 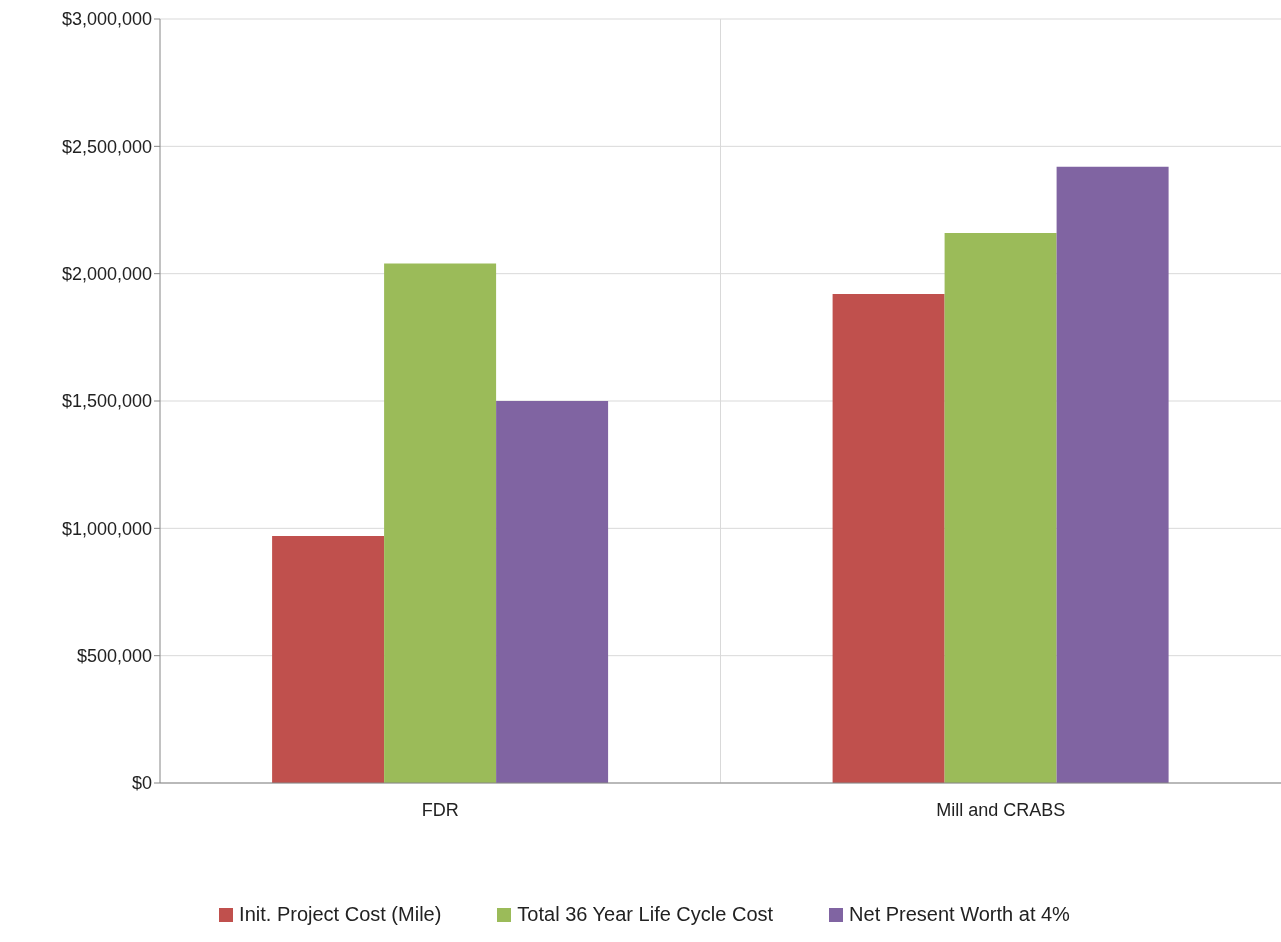 I want to click on y-tick-label: $2,000,000, so click(x=106, y=274).